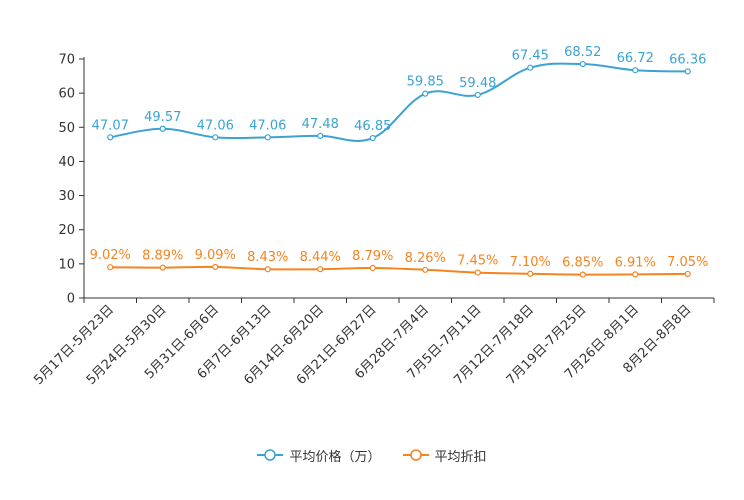  I want to click on data-label-discount: 6.85%, so click(582, 263).